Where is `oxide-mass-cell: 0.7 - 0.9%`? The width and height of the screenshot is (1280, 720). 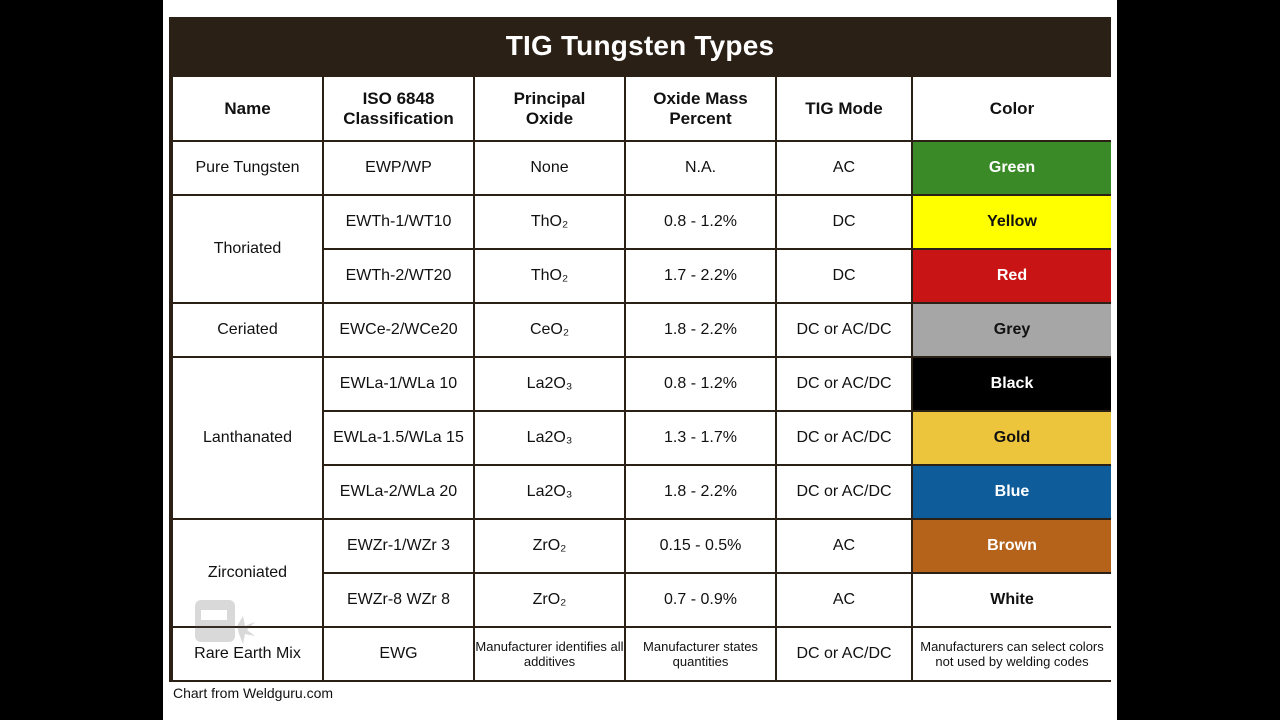
oxide-mass-cell: 0.7 - 0.9% is located at coordinates (700, 600).